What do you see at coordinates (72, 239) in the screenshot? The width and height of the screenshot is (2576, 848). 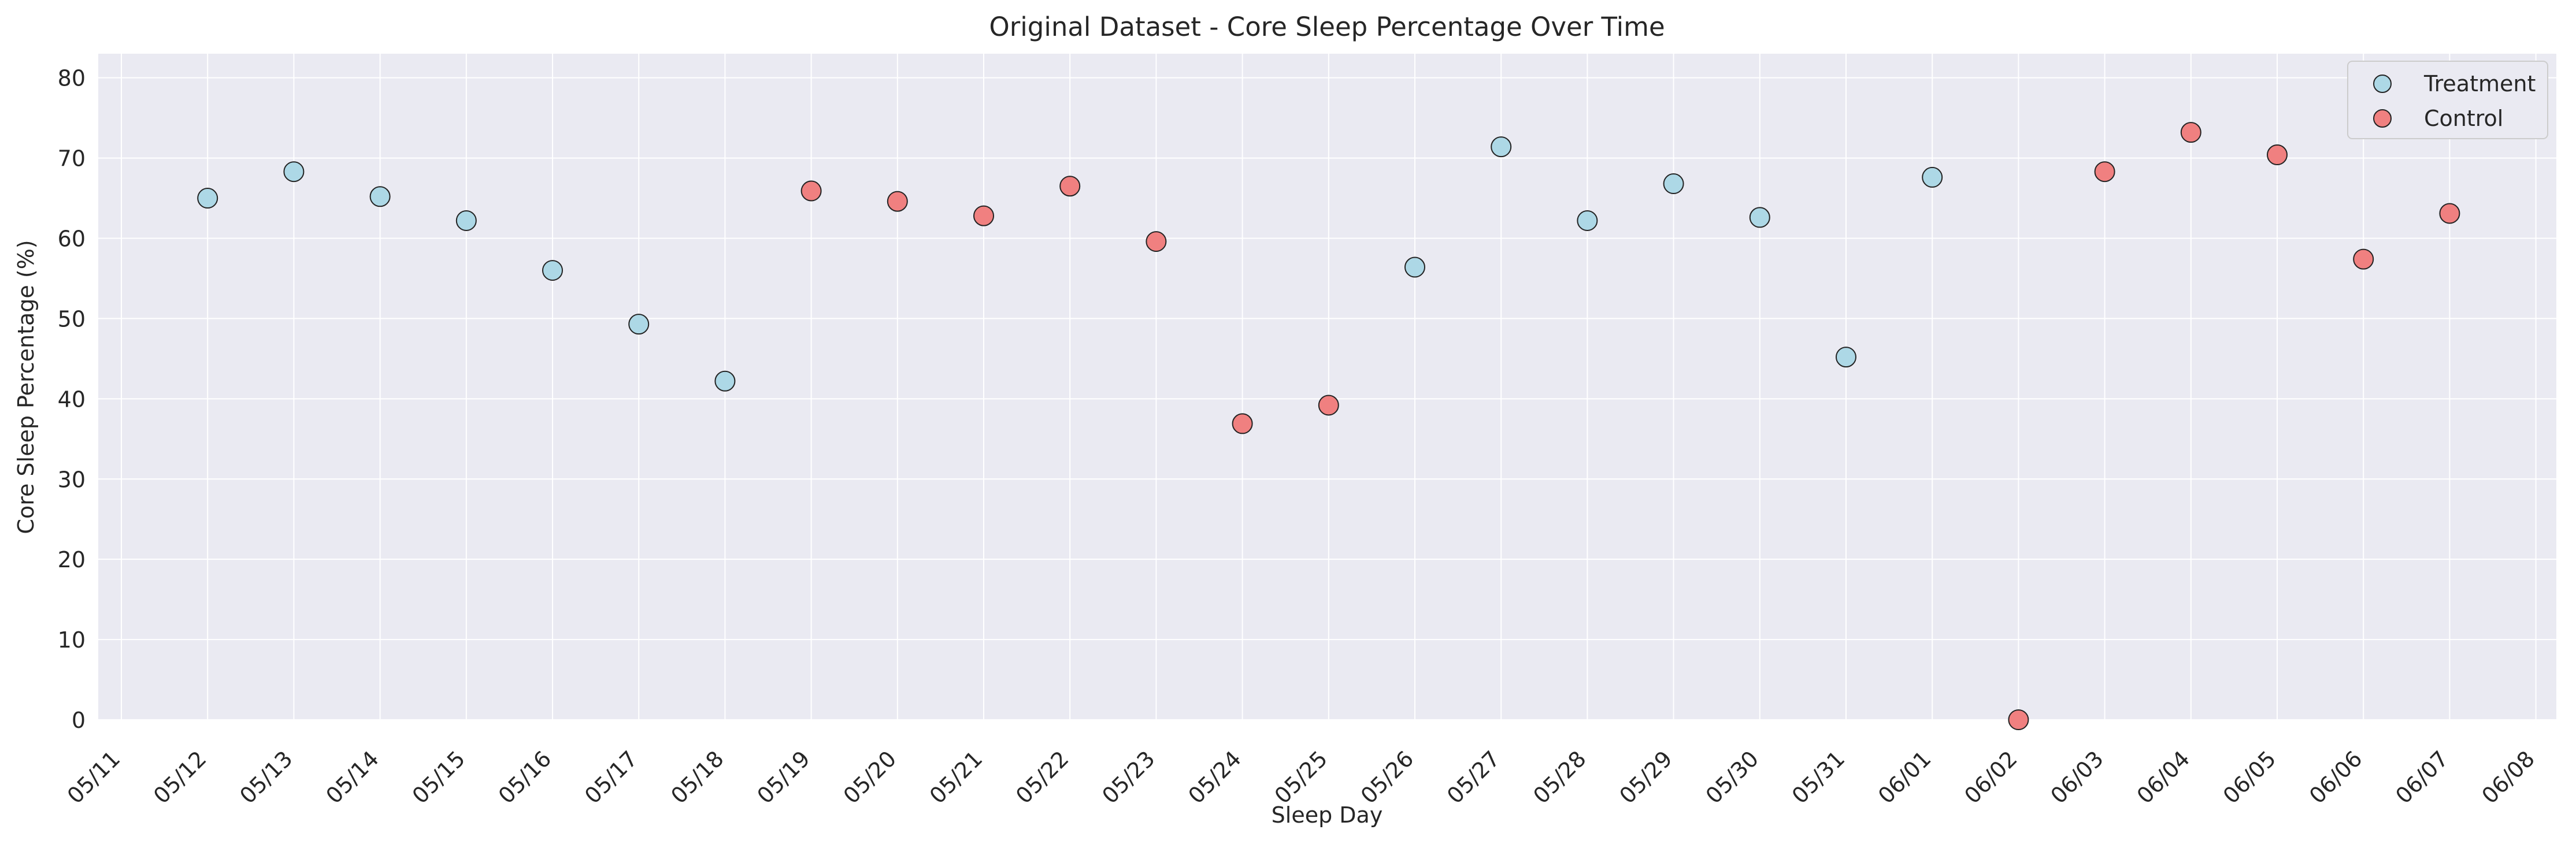 I see `y-tick-label: 60` at bounding box center [72, 239].